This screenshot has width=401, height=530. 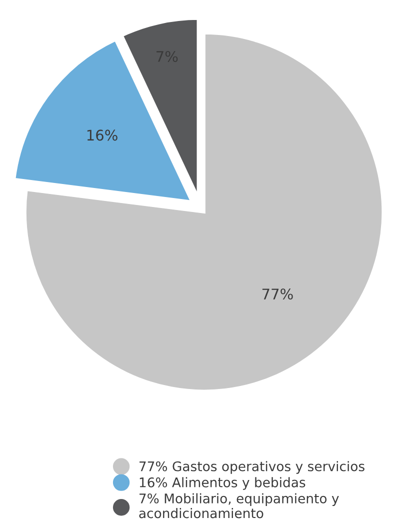 What do you see at coordinates (239, 505) in the screenshot?
I see `legend-label: 7% Mobiliario, equipamiento y acondicionamiento` at bounding box center [239, 505].